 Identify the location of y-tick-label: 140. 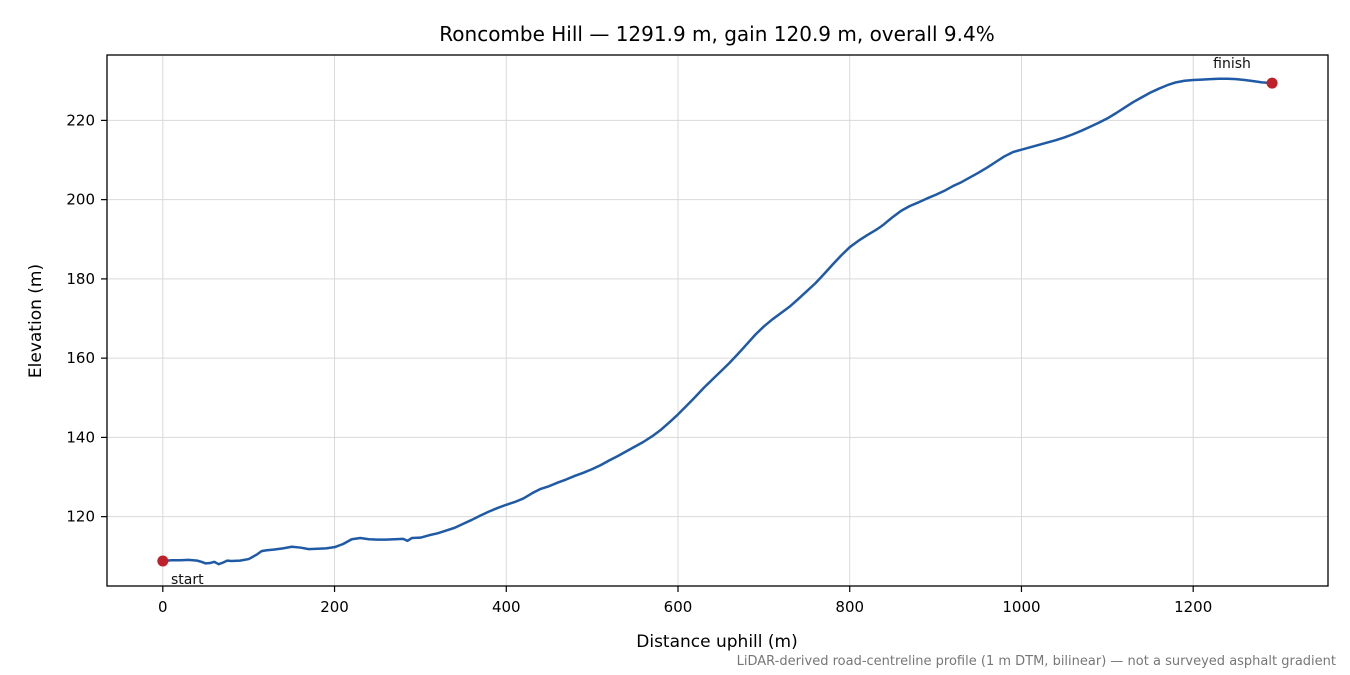
(80, 437).